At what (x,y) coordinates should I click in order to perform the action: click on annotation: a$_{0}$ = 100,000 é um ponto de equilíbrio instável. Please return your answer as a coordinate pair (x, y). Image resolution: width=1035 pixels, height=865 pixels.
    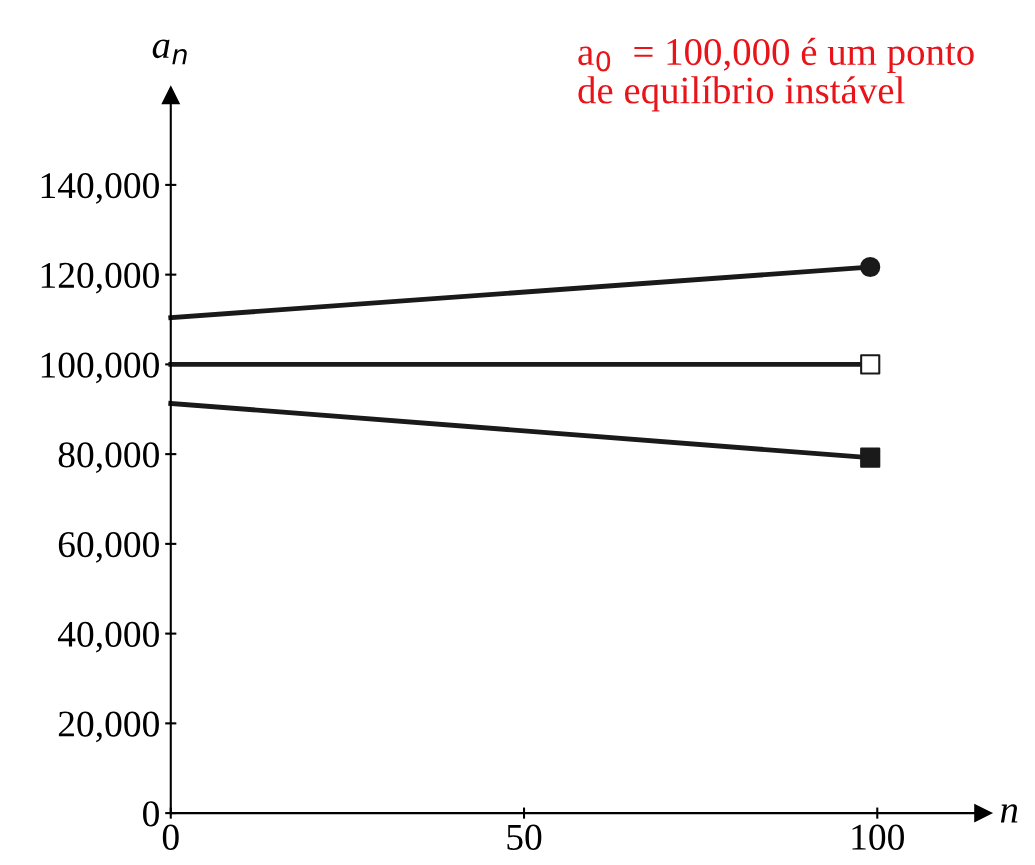
    Looking at the image, I should click on (776, 74).